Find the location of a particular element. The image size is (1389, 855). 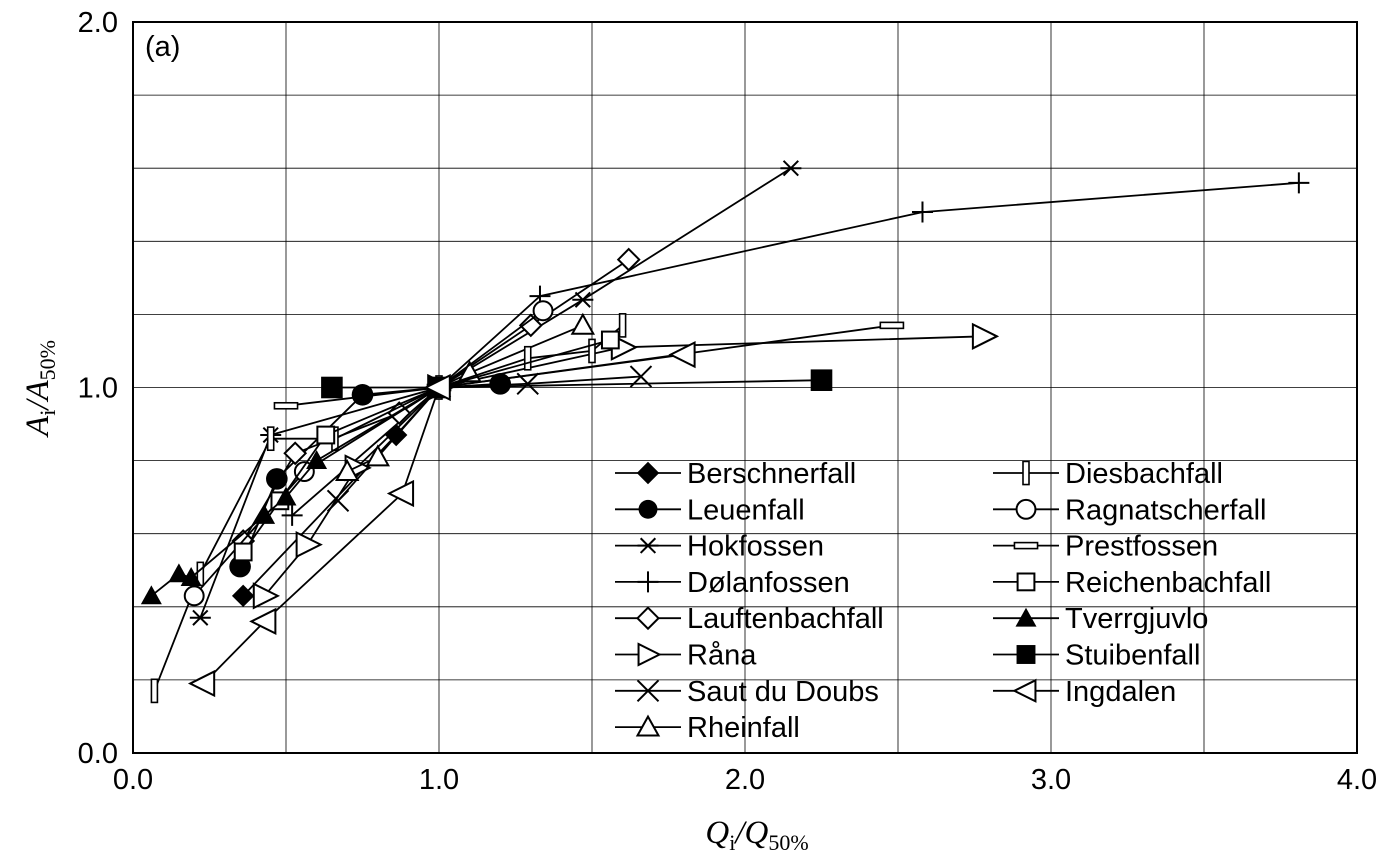

legend-item-leuenfall: Leuenfall is located at coordinates (710, 510).